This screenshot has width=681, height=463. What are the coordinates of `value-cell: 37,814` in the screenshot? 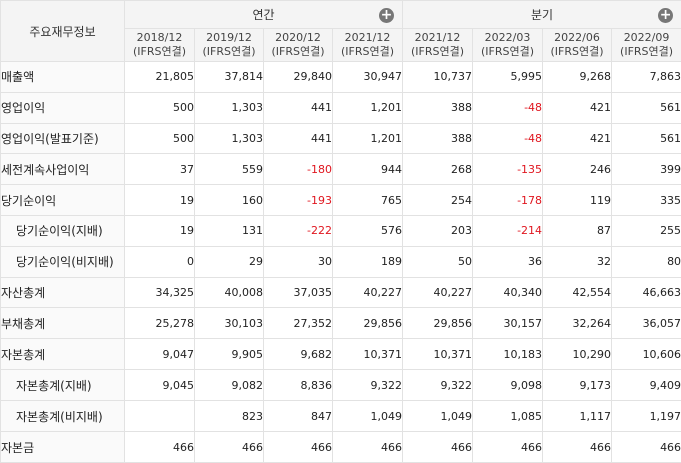 It's located at (229, 77).